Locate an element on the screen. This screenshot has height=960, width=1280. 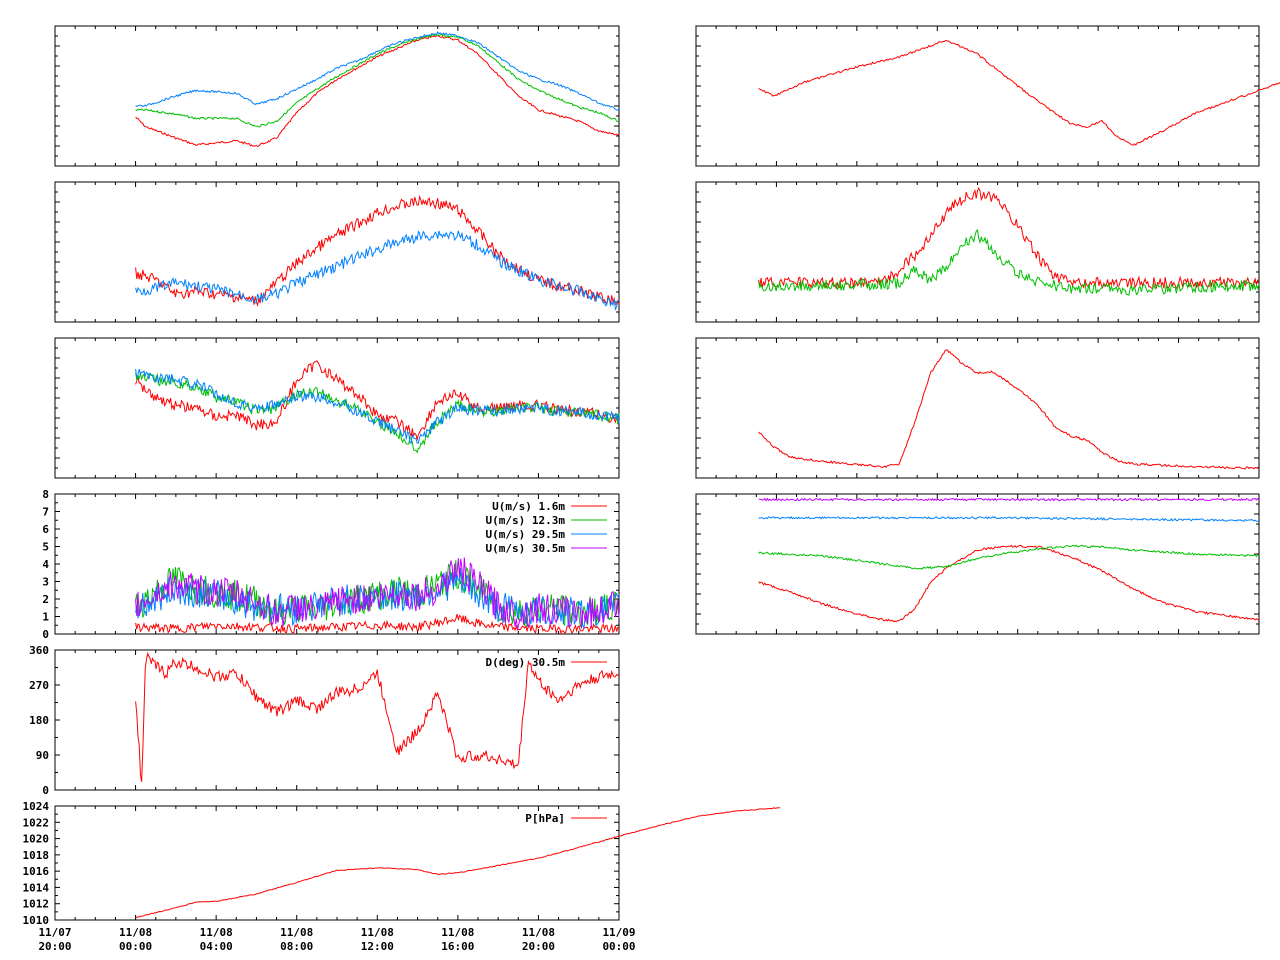
y-tick-label: 5 is located at coordinates (45, 547).